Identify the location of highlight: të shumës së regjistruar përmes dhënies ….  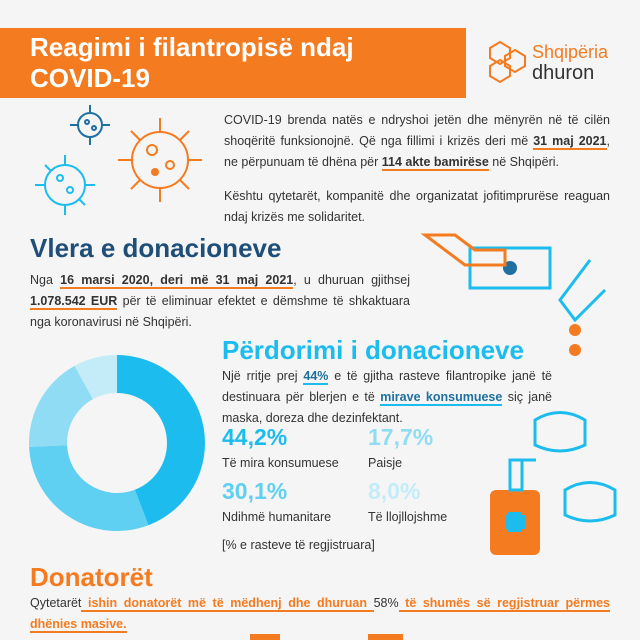
(320, 614).